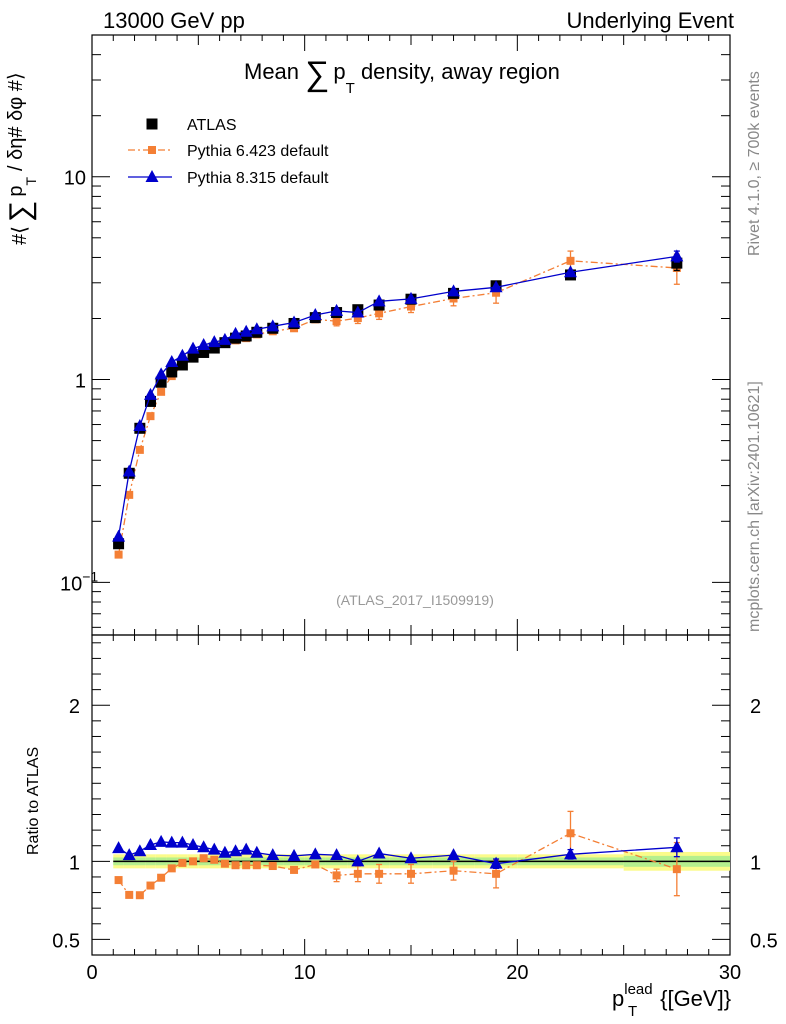 The width and height of the screenshot is (786, 1024). Describe the element at coordinates (755, 707) in the screenshot. I see `ratio-ytick-label-right: 2` at that location.